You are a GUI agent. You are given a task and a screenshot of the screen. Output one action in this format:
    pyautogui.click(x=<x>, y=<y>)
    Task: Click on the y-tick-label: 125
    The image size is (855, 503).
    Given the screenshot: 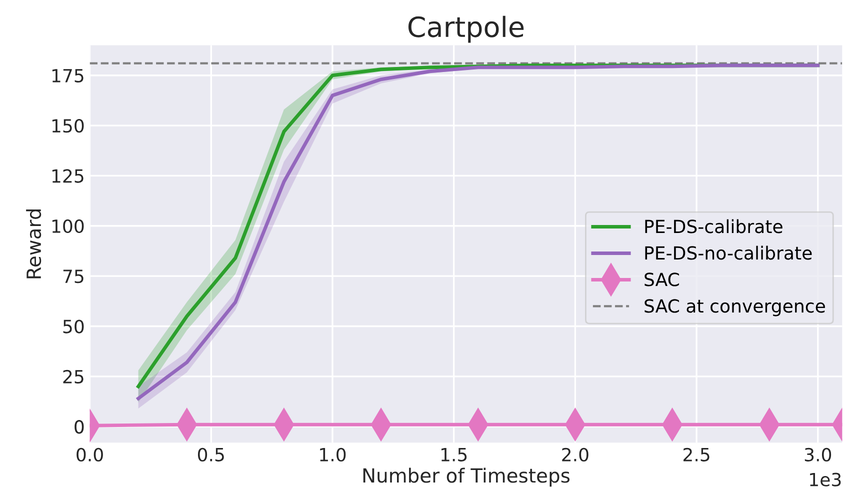 What is the action you would take?
    pyautogui.click(x=68, y=176)
    